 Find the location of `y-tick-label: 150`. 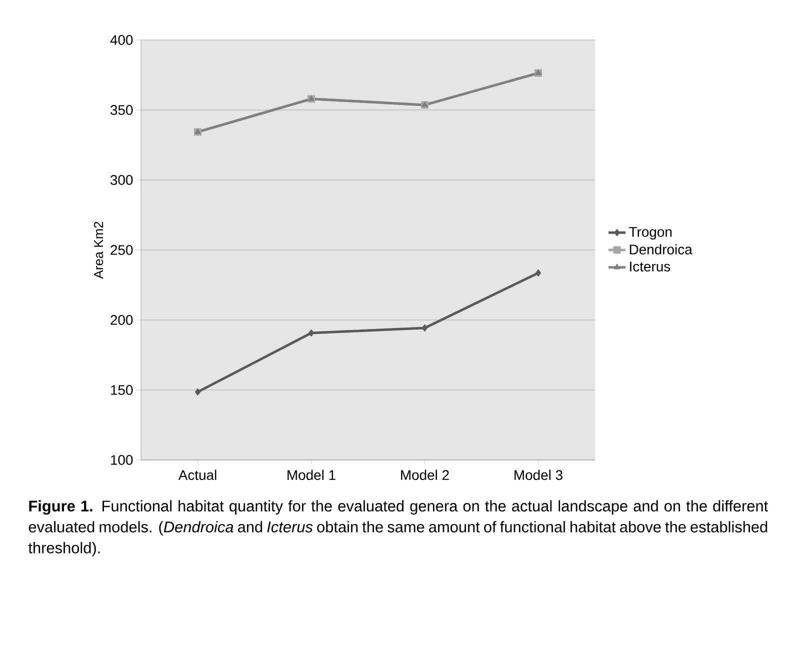

y-tick-label: 150 is located at coordinates (122, 390).